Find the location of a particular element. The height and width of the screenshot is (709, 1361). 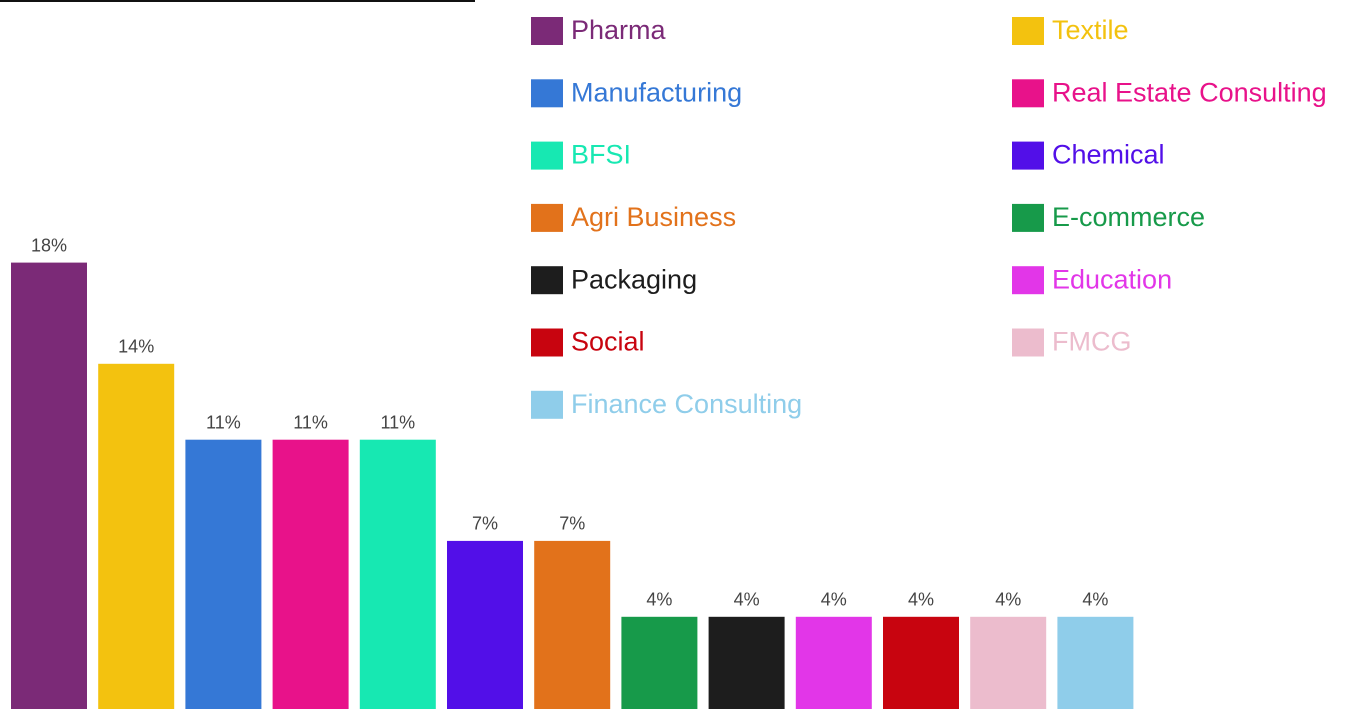

legend-label: Textile is located at coordinates (1090, 30).